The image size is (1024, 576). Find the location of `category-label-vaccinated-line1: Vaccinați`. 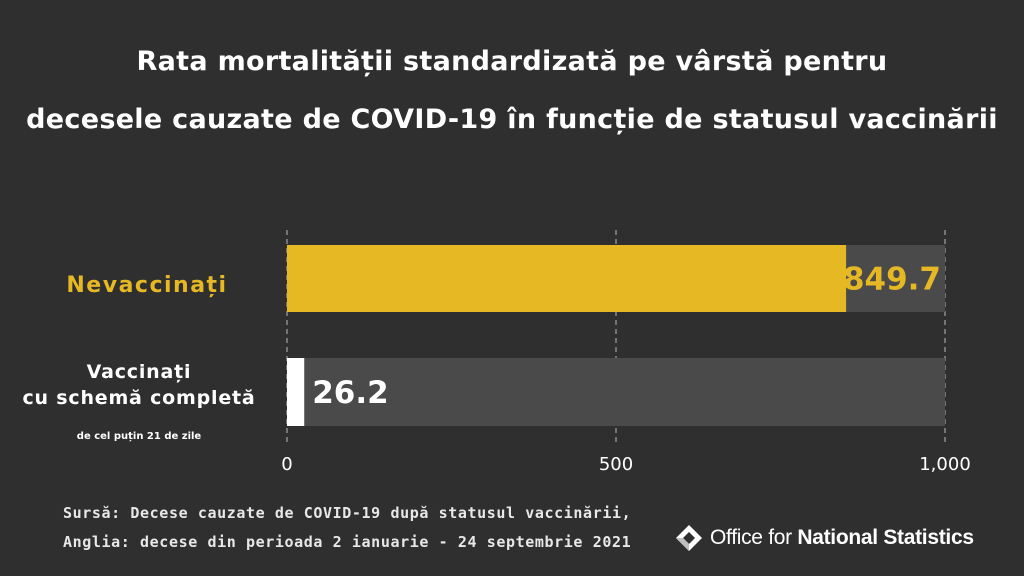

category-label-vaccinated-line1: Vaccinați is located at coordinates (139, 372).